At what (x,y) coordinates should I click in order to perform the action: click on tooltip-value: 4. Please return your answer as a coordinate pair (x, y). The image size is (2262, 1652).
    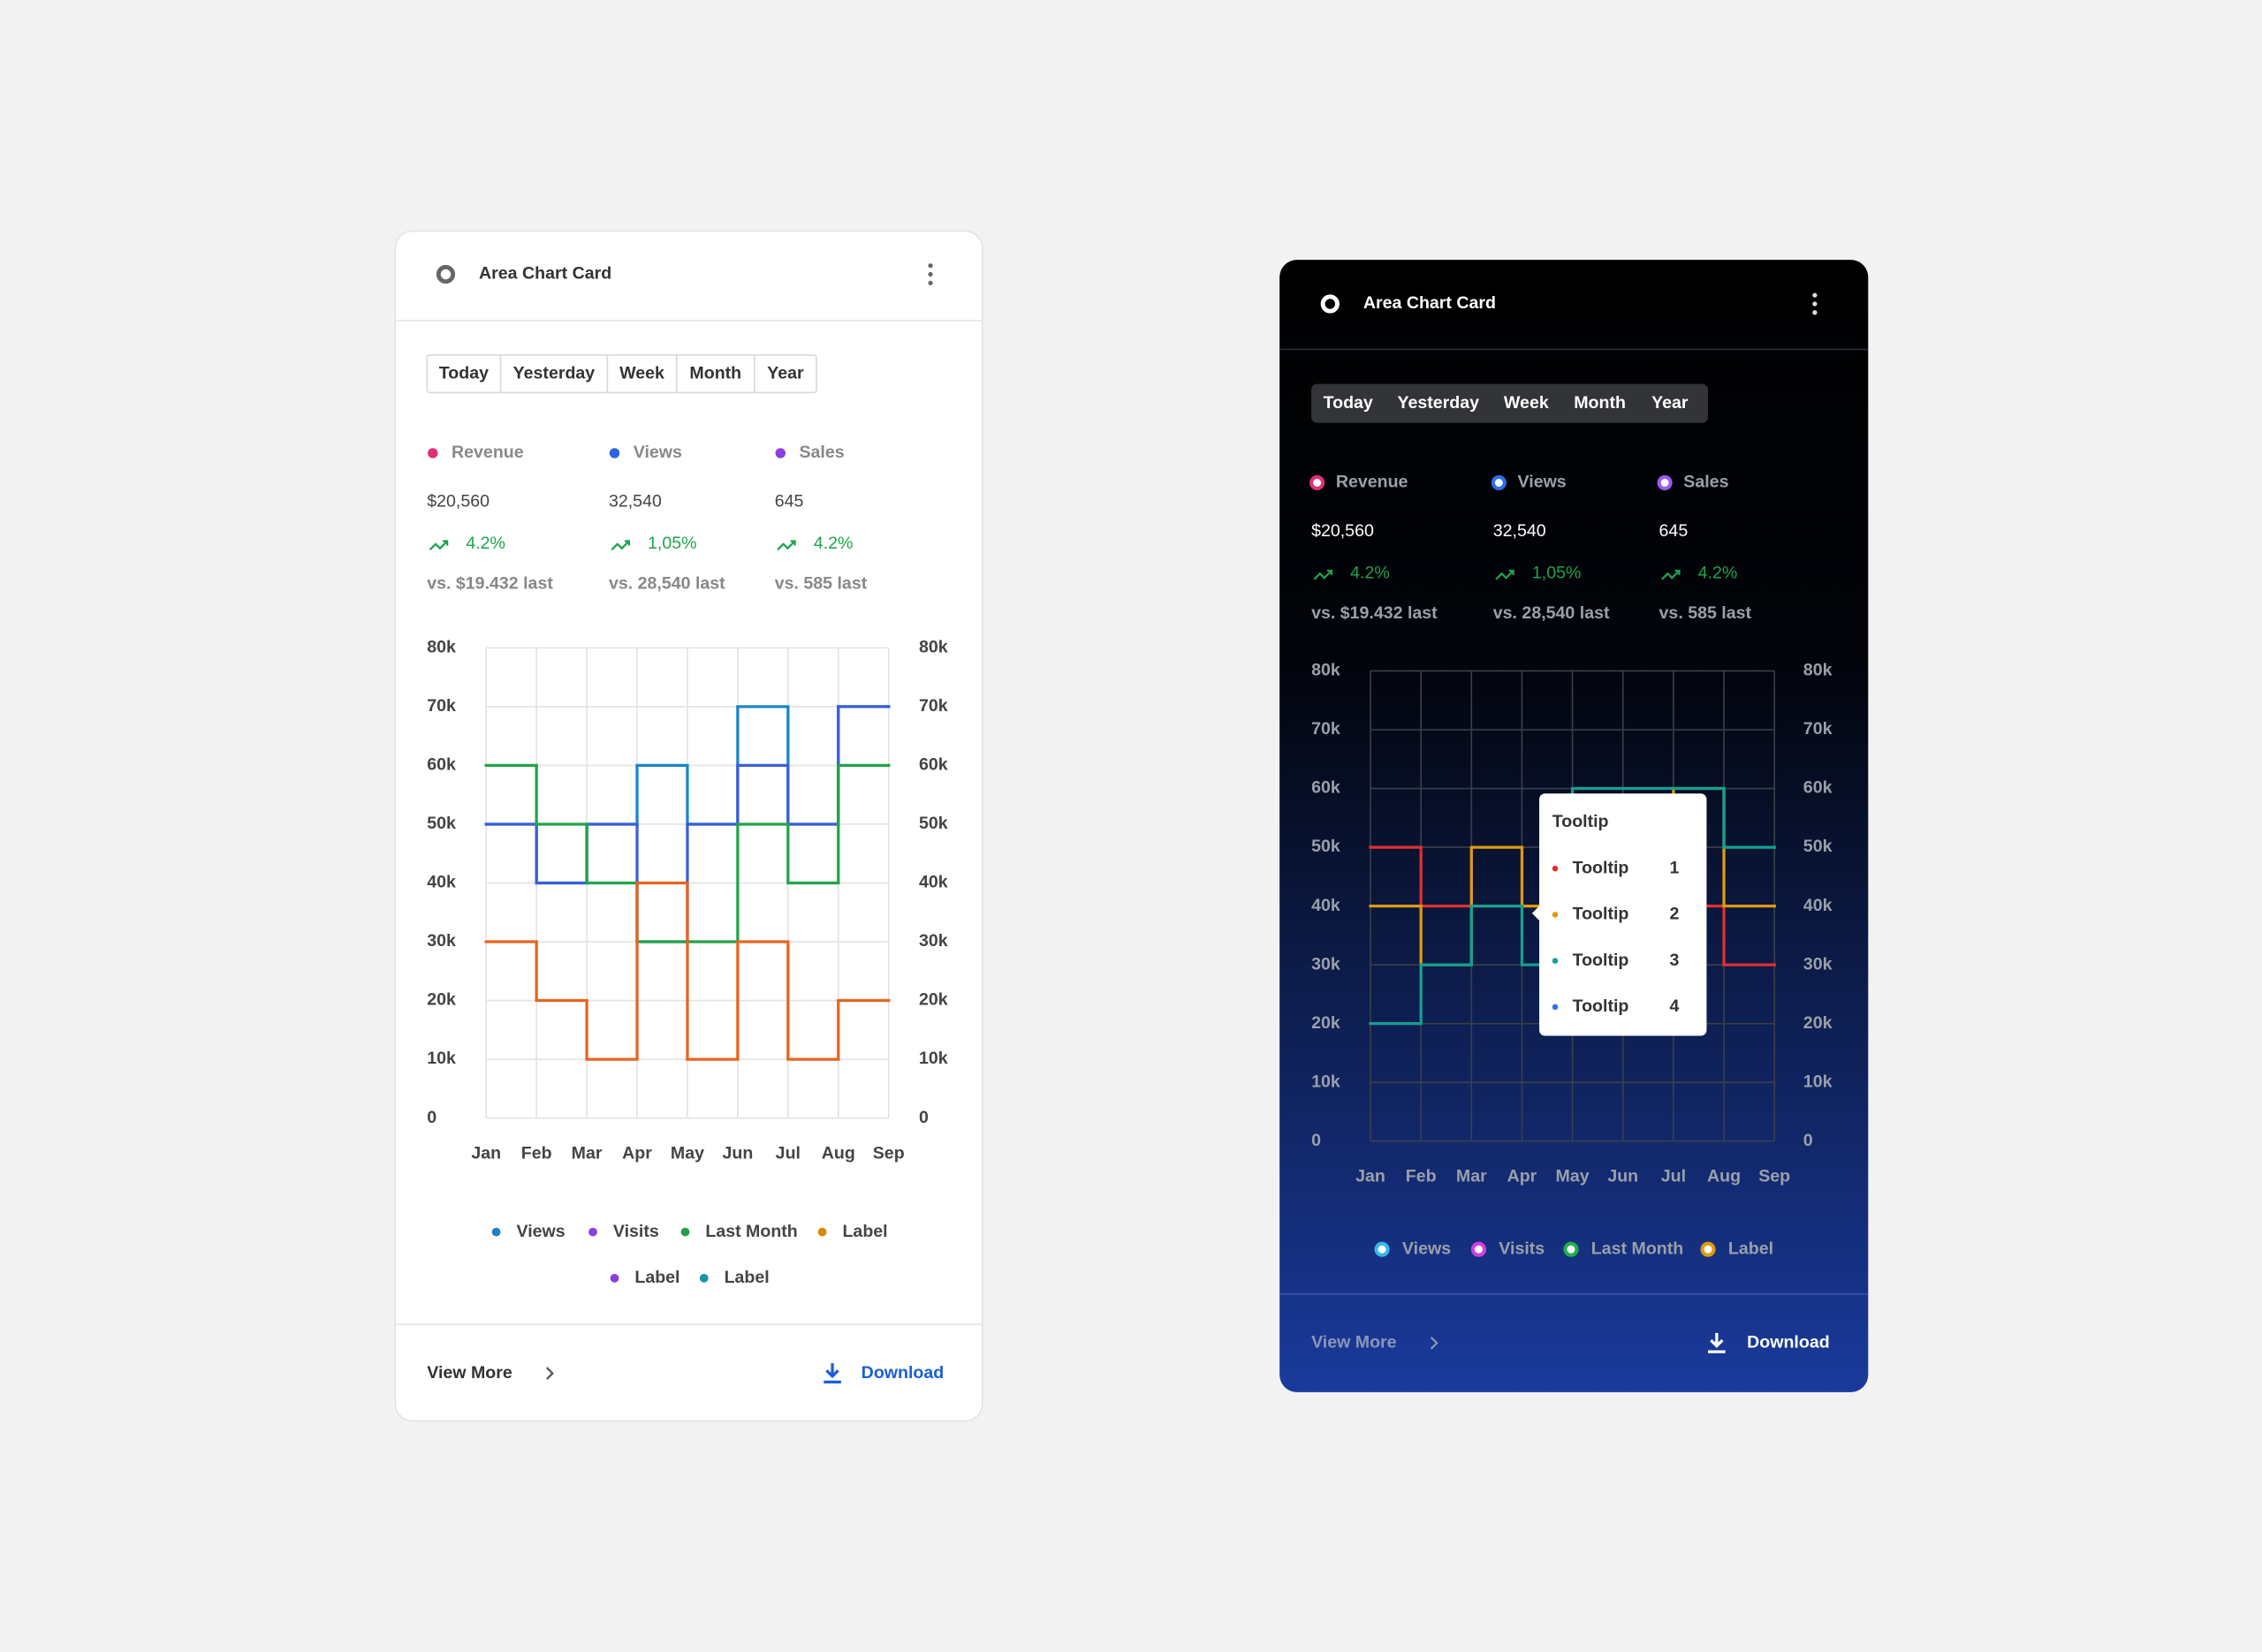
    Looking at the image, I should click on (1675, 1006).